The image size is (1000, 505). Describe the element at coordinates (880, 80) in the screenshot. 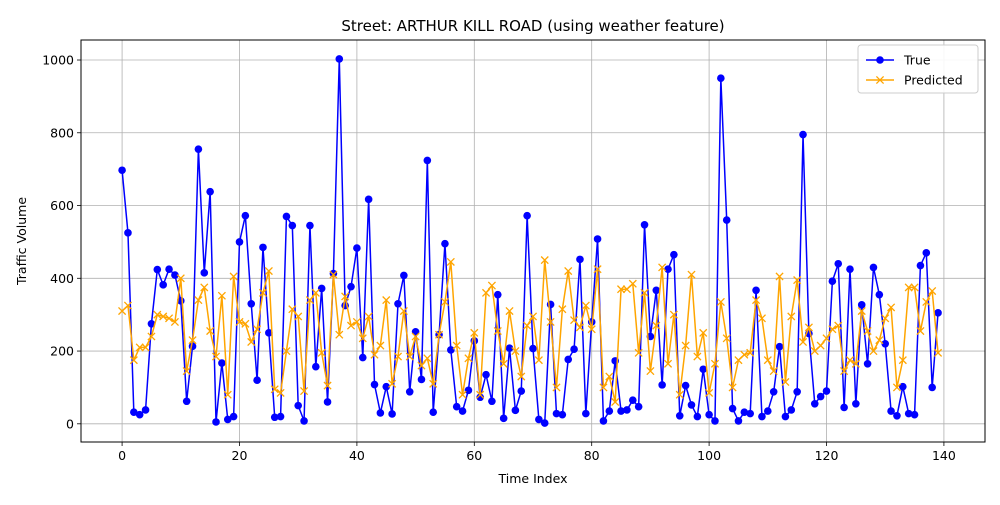

I see `legend-marker` at that location.